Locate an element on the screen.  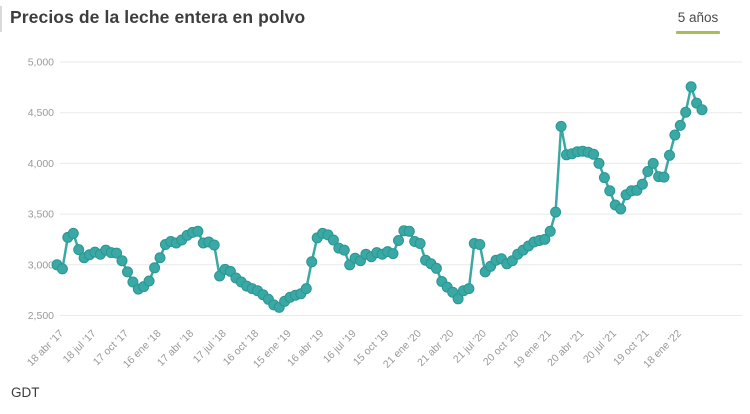
y-axis-tick-label: 3,500 is located at coordinates (41, 215).